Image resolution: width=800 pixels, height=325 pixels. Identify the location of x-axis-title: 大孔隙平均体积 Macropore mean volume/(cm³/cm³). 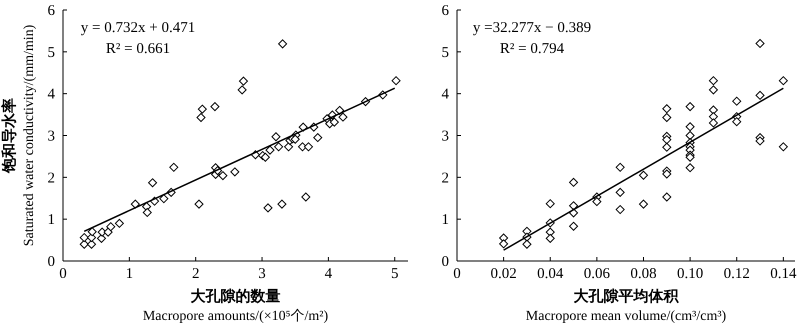
(626, 306).